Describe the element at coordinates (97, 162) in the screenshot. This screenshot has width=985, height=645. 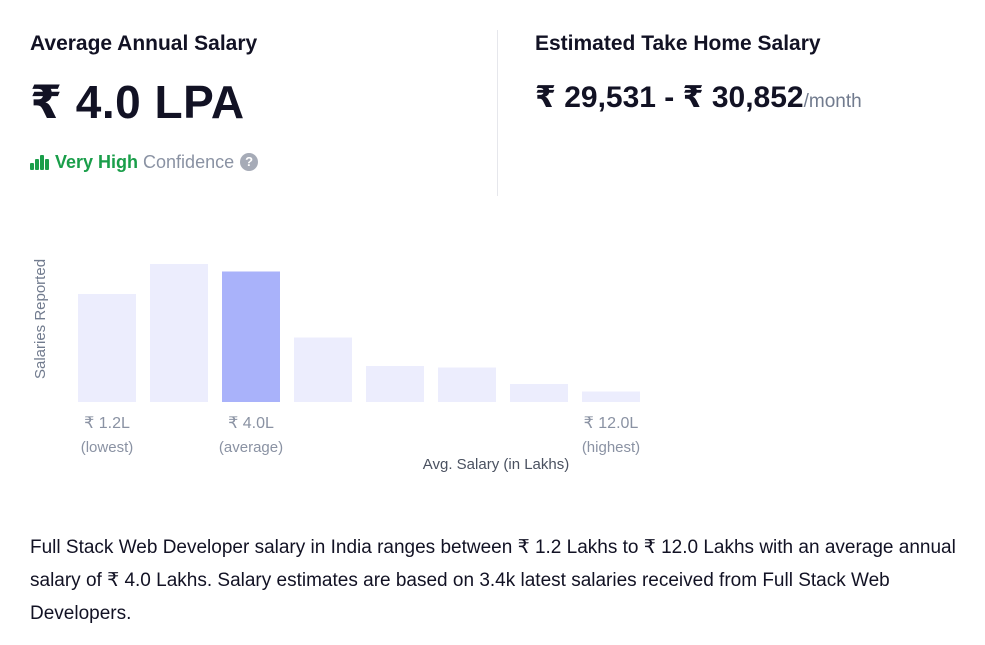
I see `confidence-level: Very High` at that location.